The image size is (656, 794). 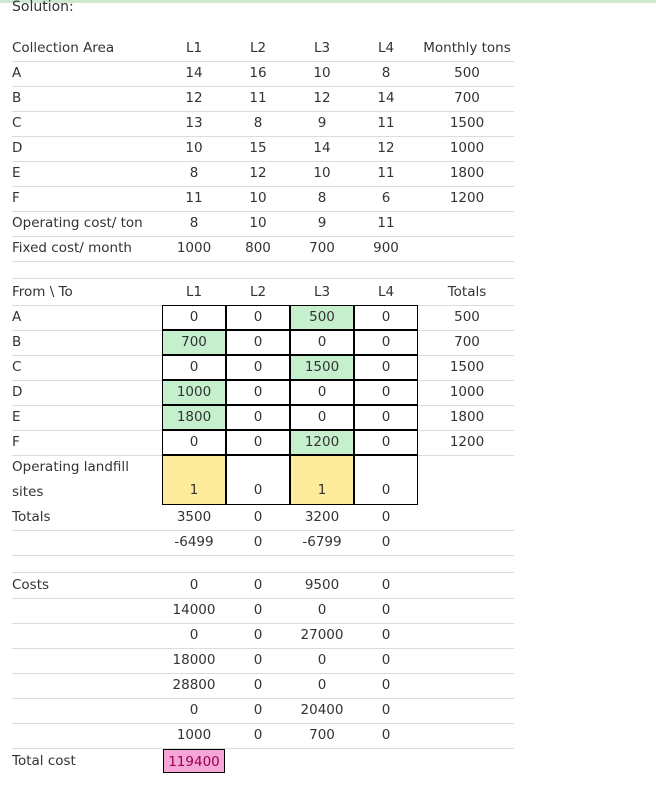 I want to click on top-border, so click(x=328, y=1).